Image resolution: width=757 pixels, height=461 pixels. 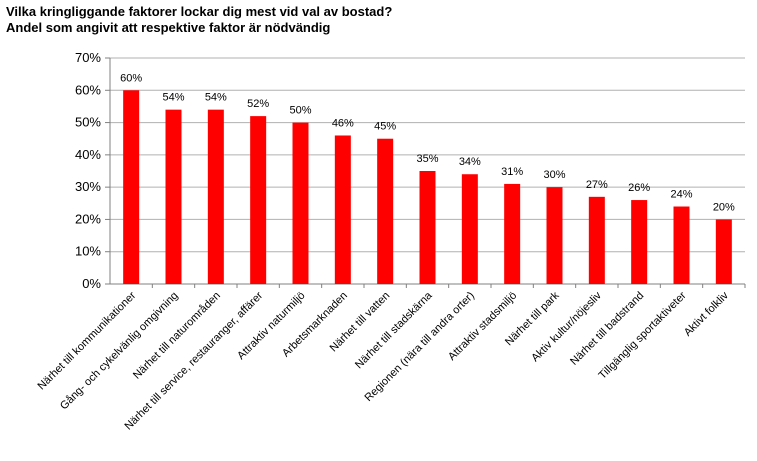 I want to click on category-label: Närhet till stadskärna, so click(x=394, y=330).